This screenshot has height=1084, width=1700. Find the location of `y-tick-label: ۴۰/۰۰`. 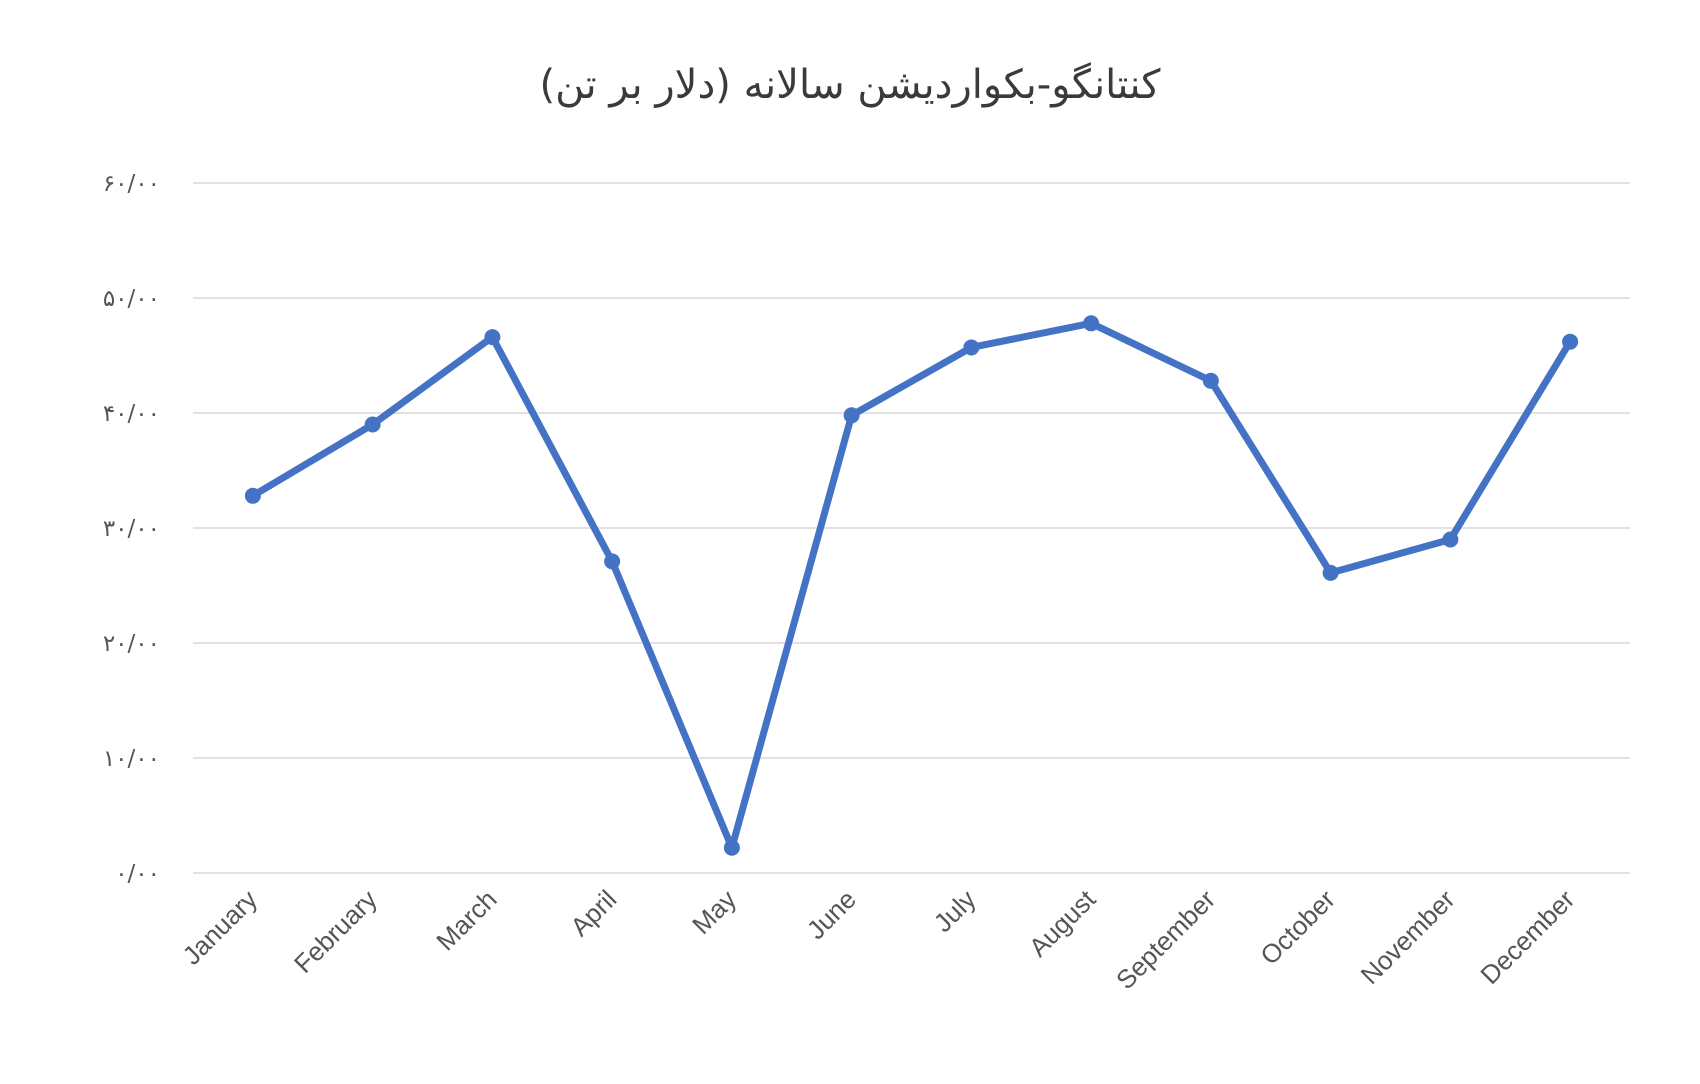

y-tick-label: ۴۰/۰۰ is located at coordinates (131, 414).